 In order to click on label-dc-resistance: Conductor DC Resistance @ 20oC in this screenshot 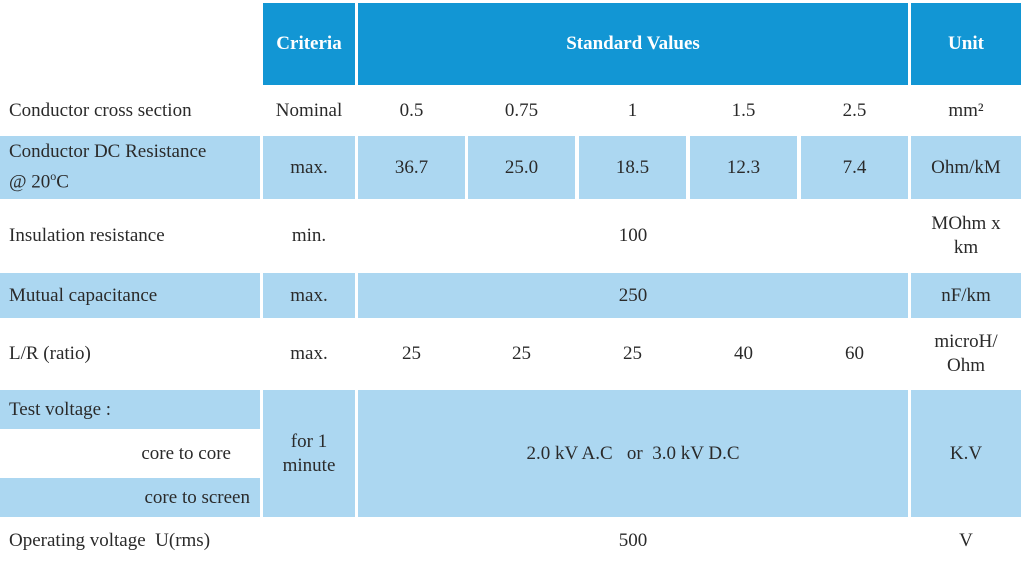, I will do `click(130, 167)`.